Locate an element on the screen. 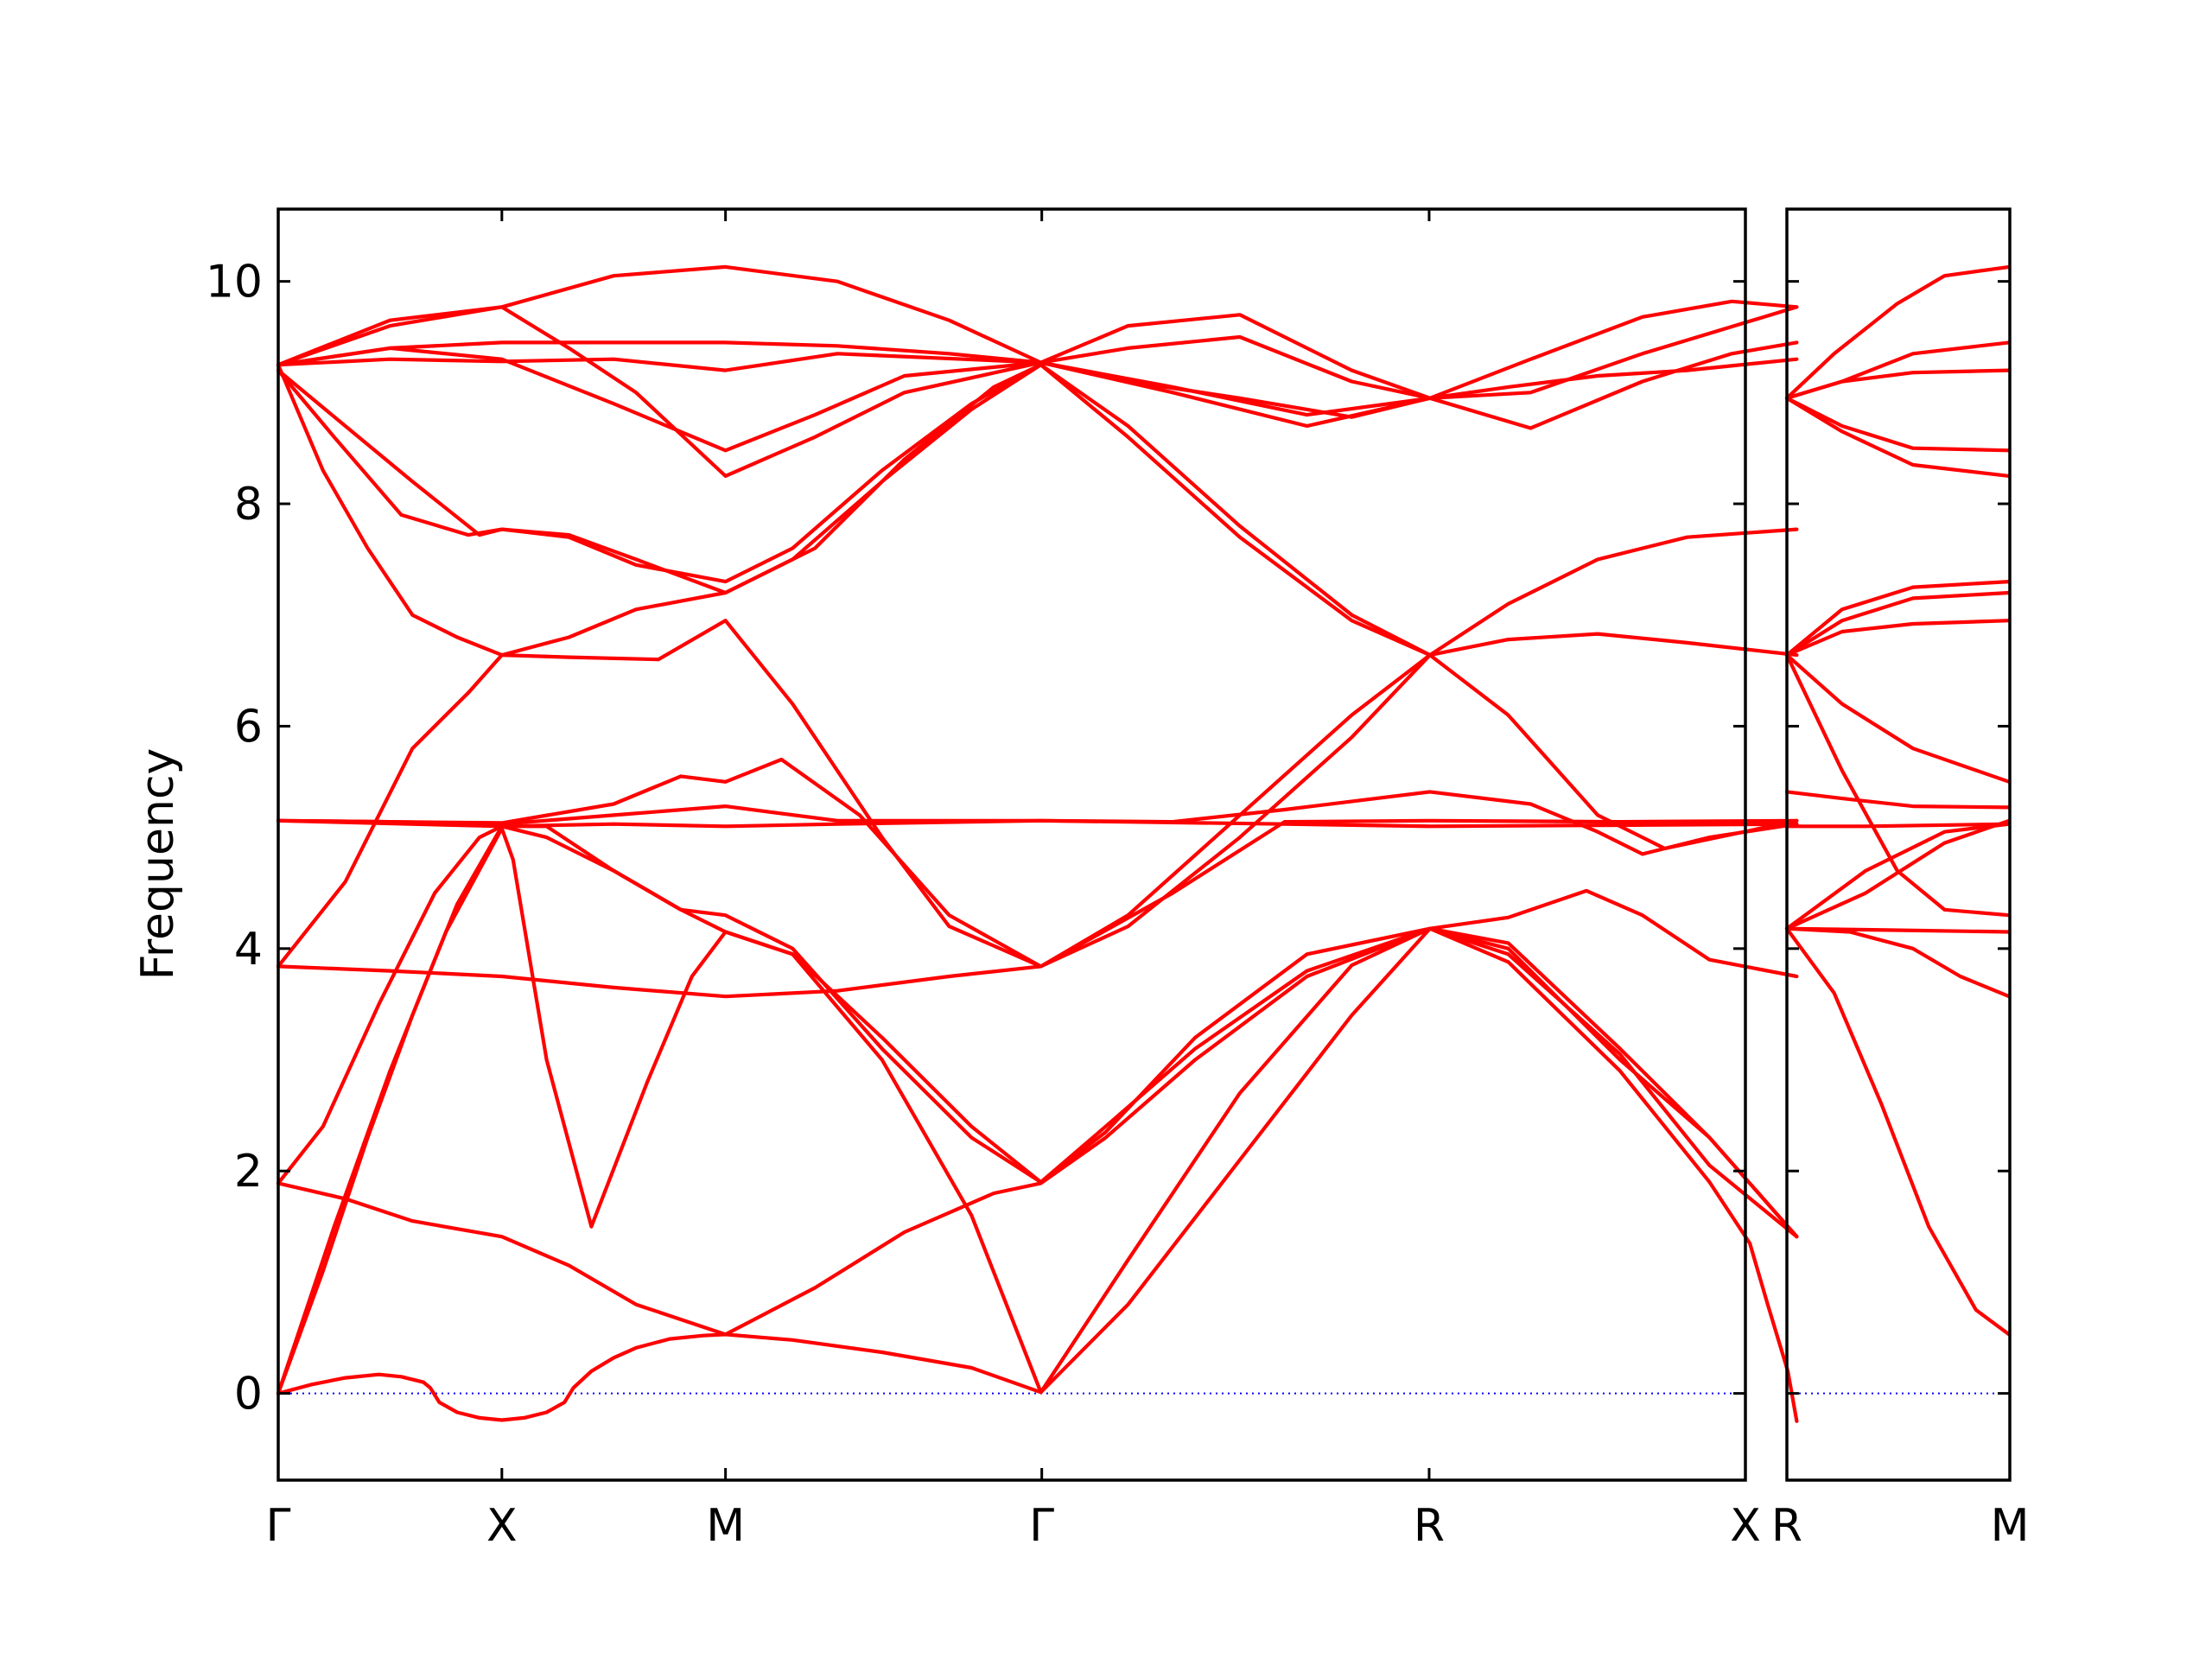 Image resolution: width=2212 pixels, height=1659 pixels. y-tick-label: 0 is located at coordinates (248, 1395).